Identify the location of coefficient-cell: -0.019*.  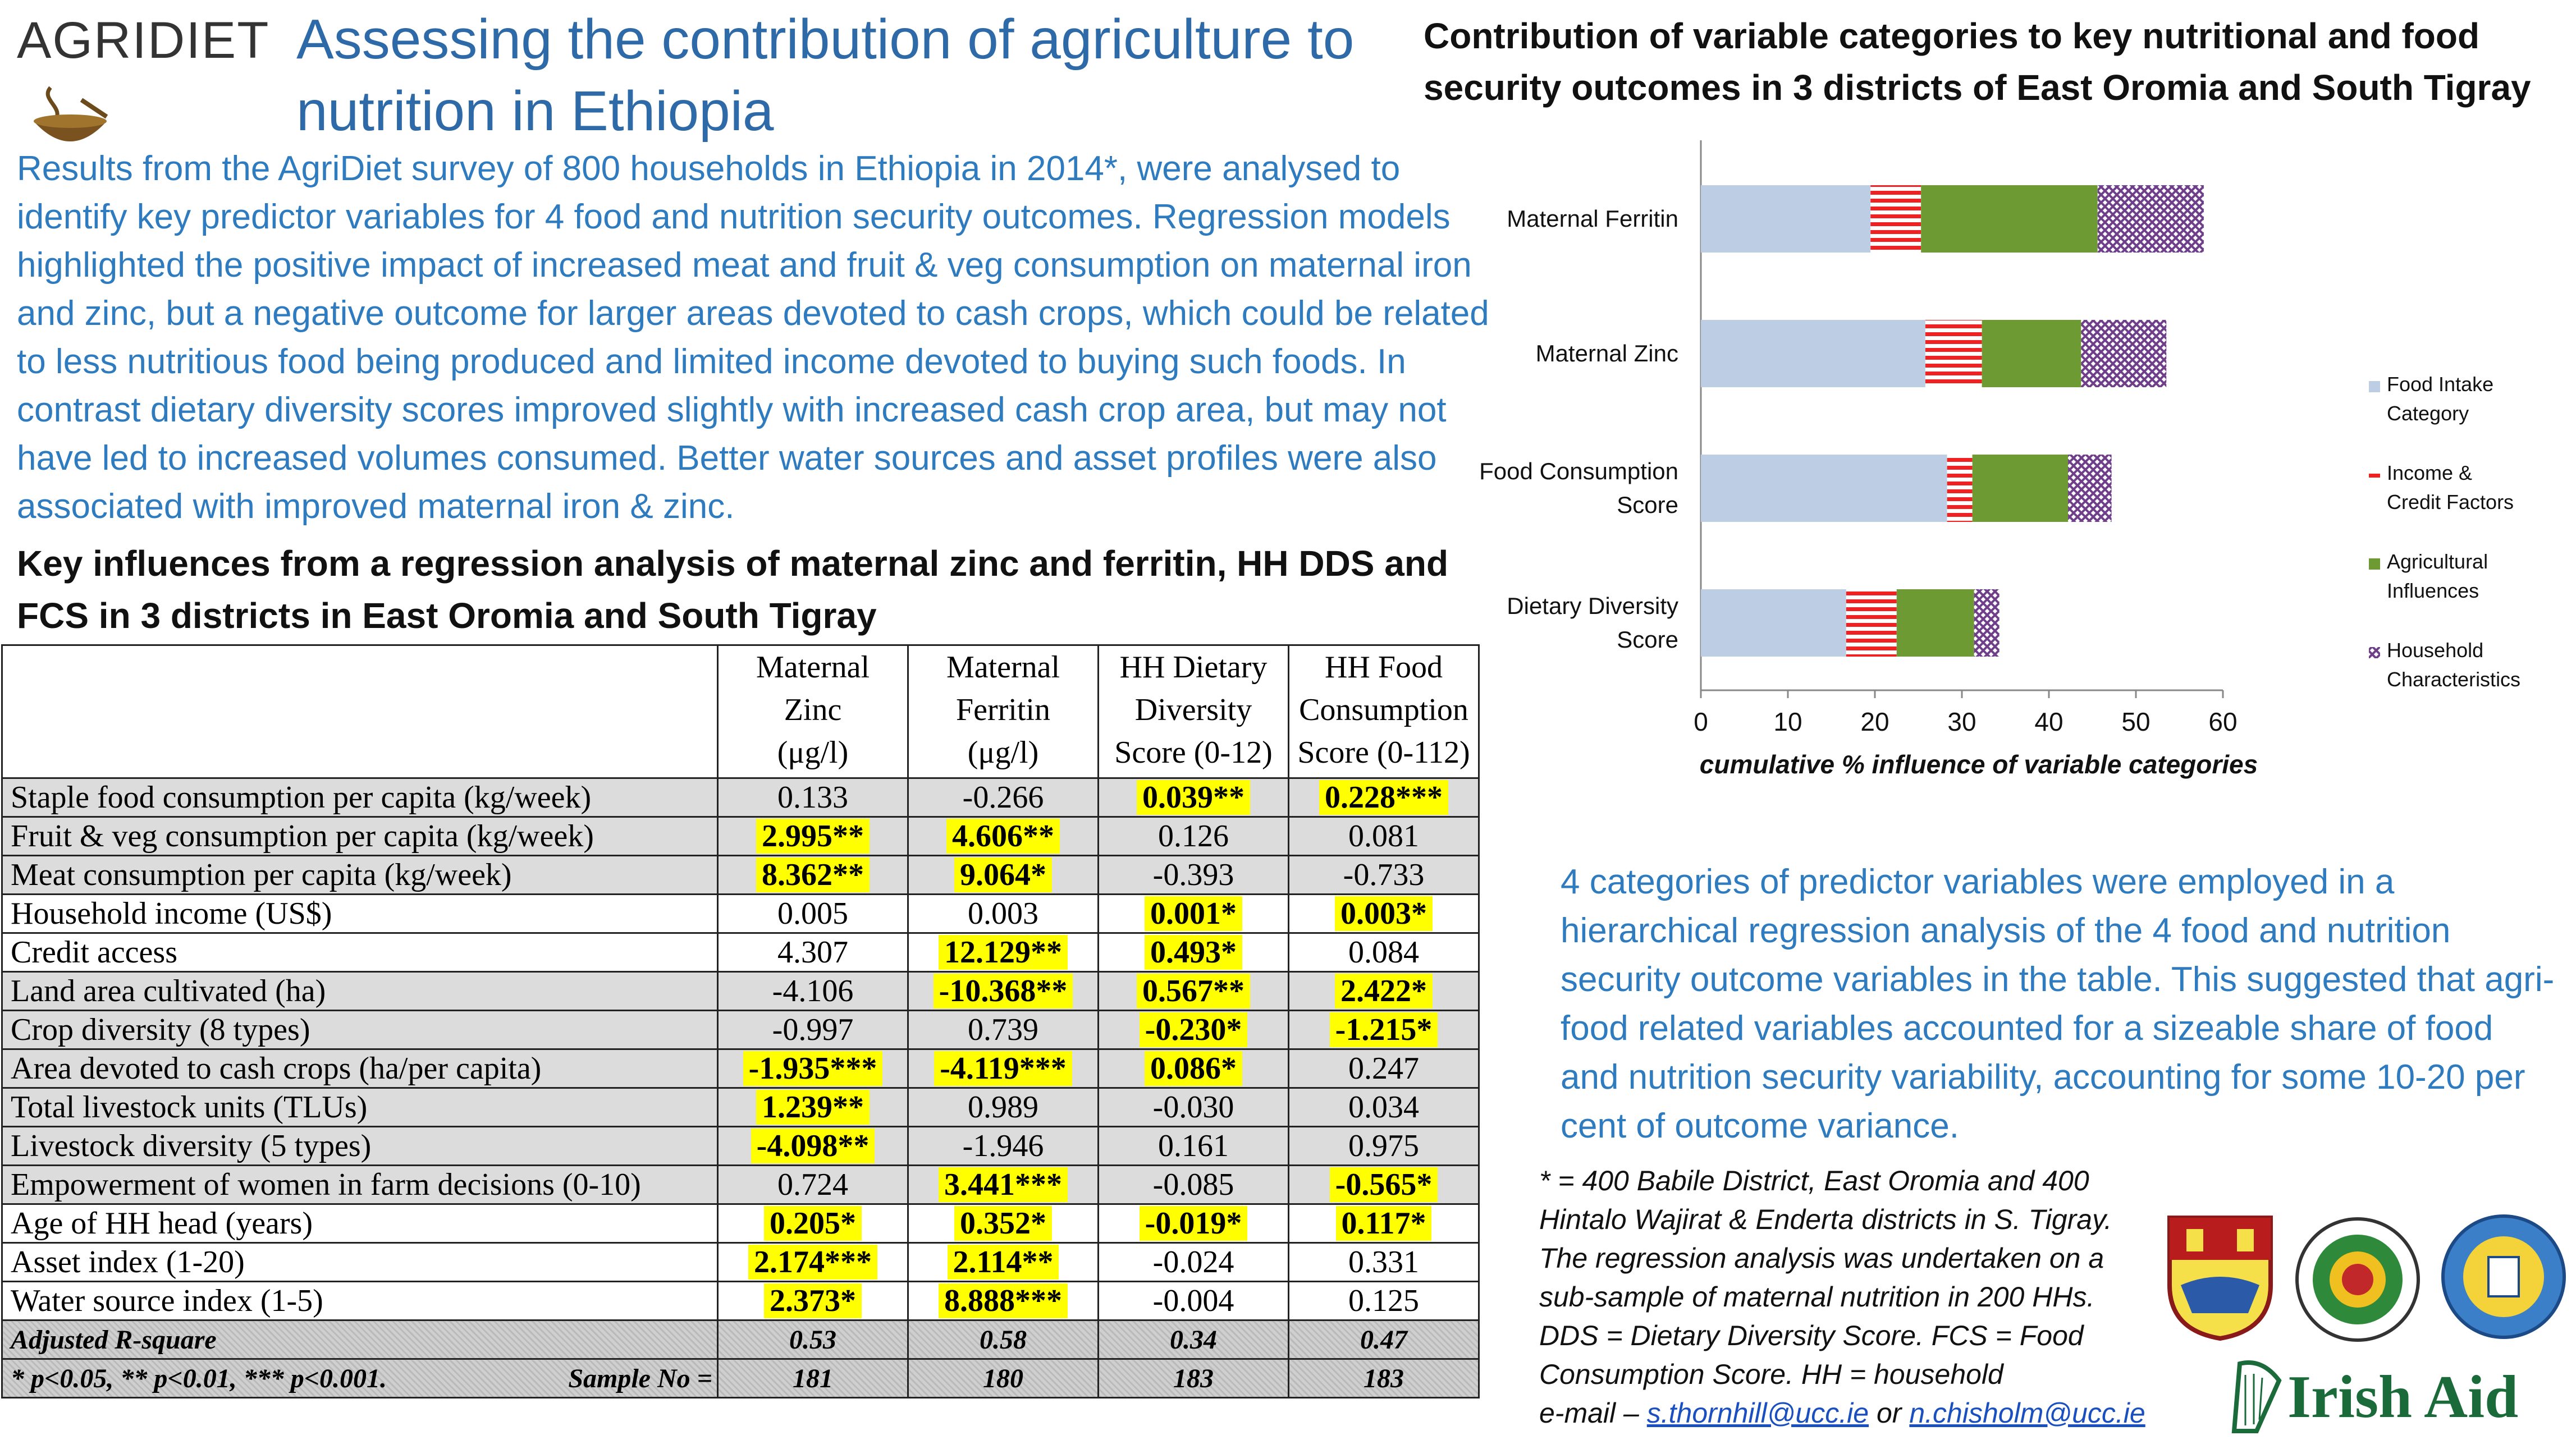
(1193, 1223).